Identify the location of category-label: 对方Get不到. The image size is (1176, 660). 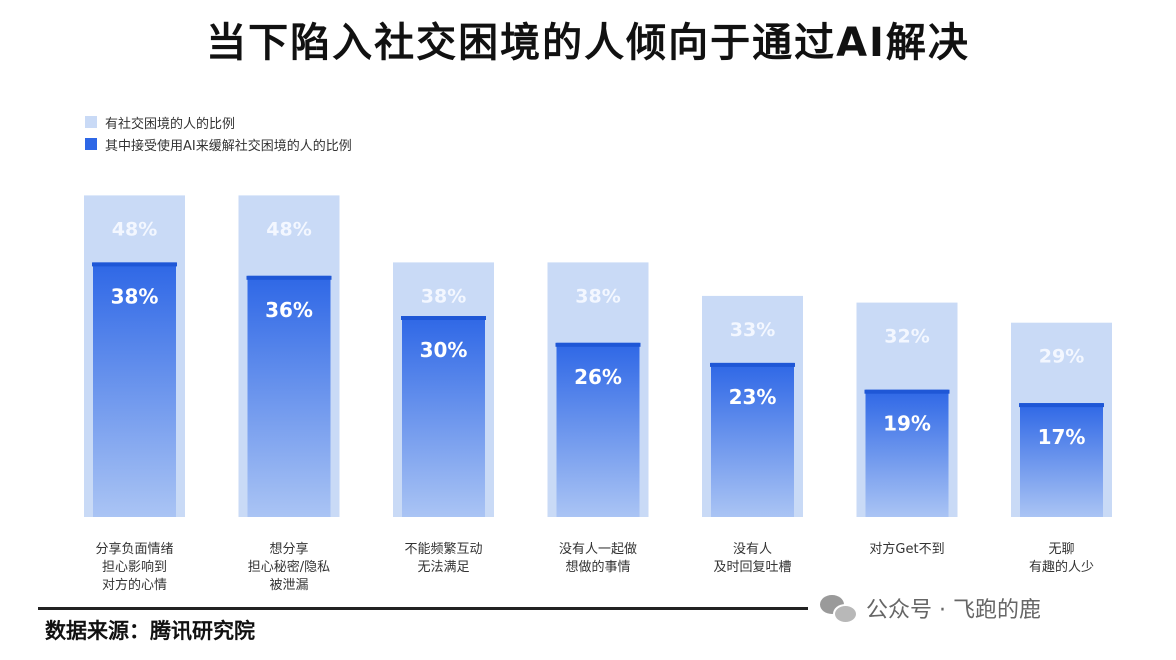
(906, 549).